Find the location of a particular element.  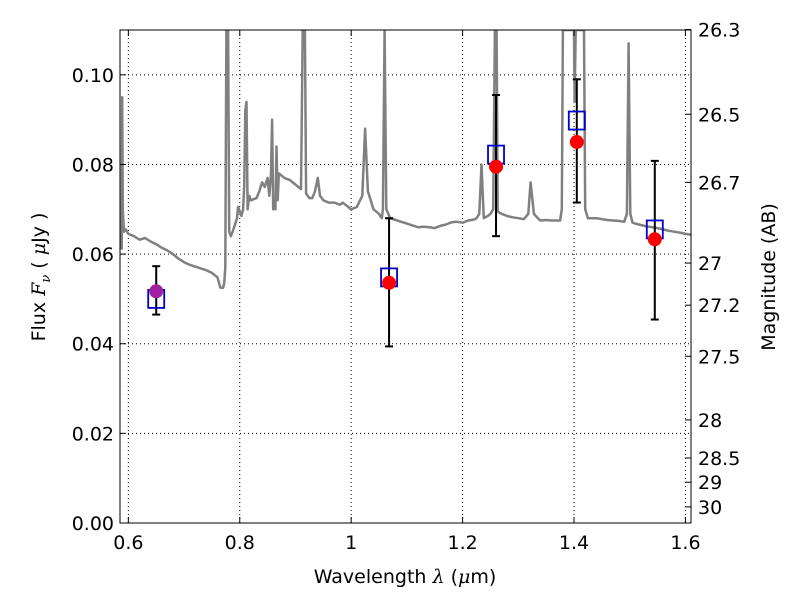

model-flux-box is located at coordinates (576, 120).